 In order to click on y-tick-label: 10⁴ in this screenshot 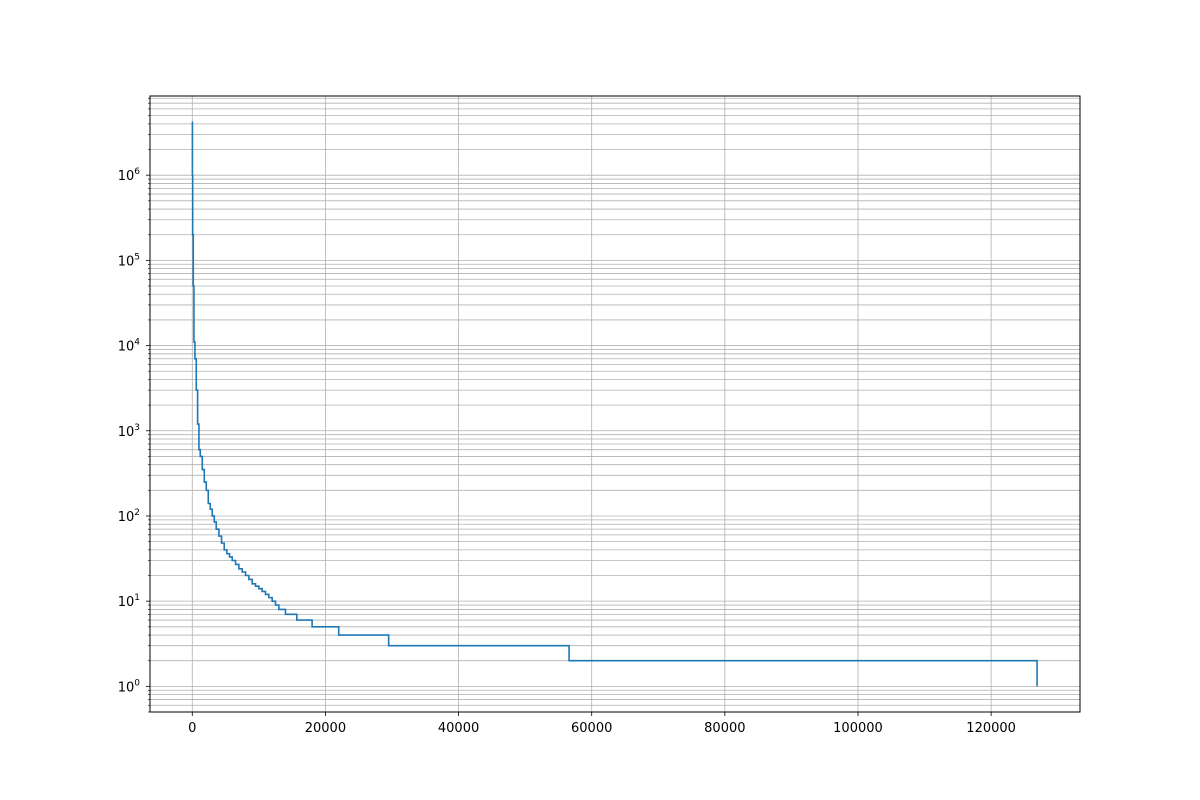, I will do `click(129, 346)`.